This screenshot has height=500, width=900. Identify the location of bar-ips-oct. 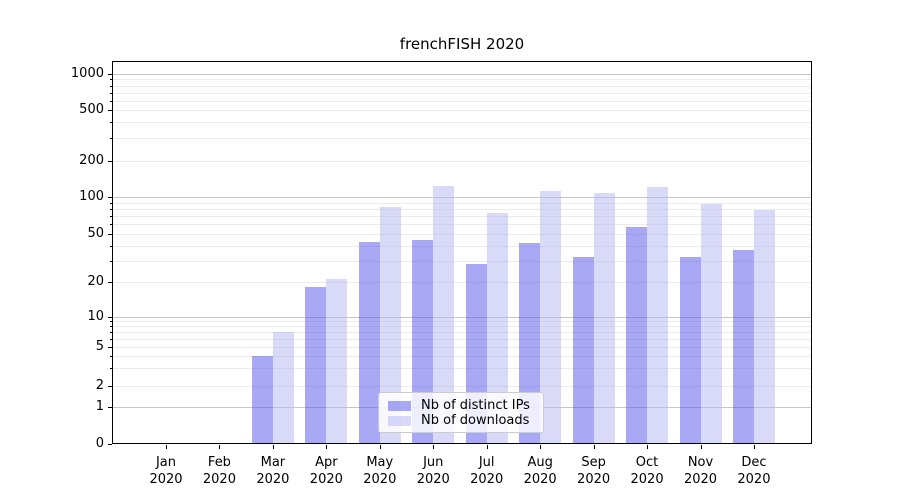
(637, 335).